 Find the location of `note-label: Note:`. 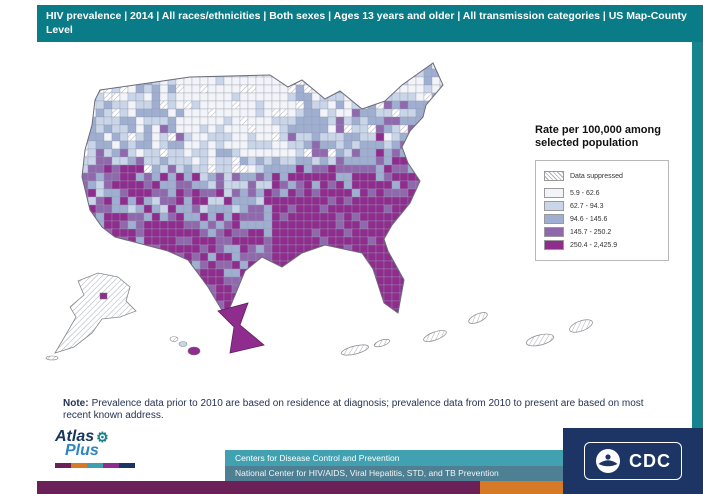

note-label: Note: is located at coordinates (76, 403).